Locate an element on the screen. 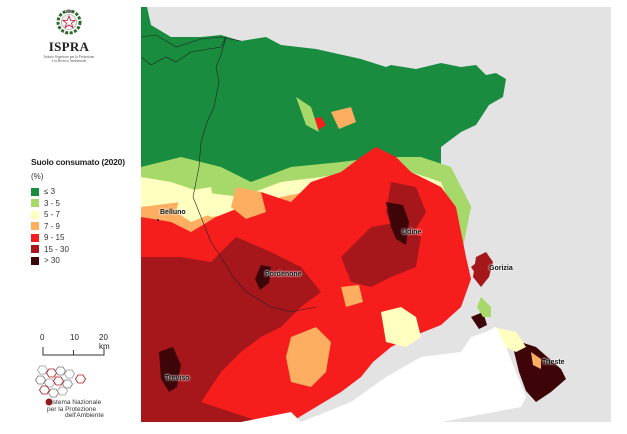  city-label-belluno: Belluno is located at coordinates (173, 212).